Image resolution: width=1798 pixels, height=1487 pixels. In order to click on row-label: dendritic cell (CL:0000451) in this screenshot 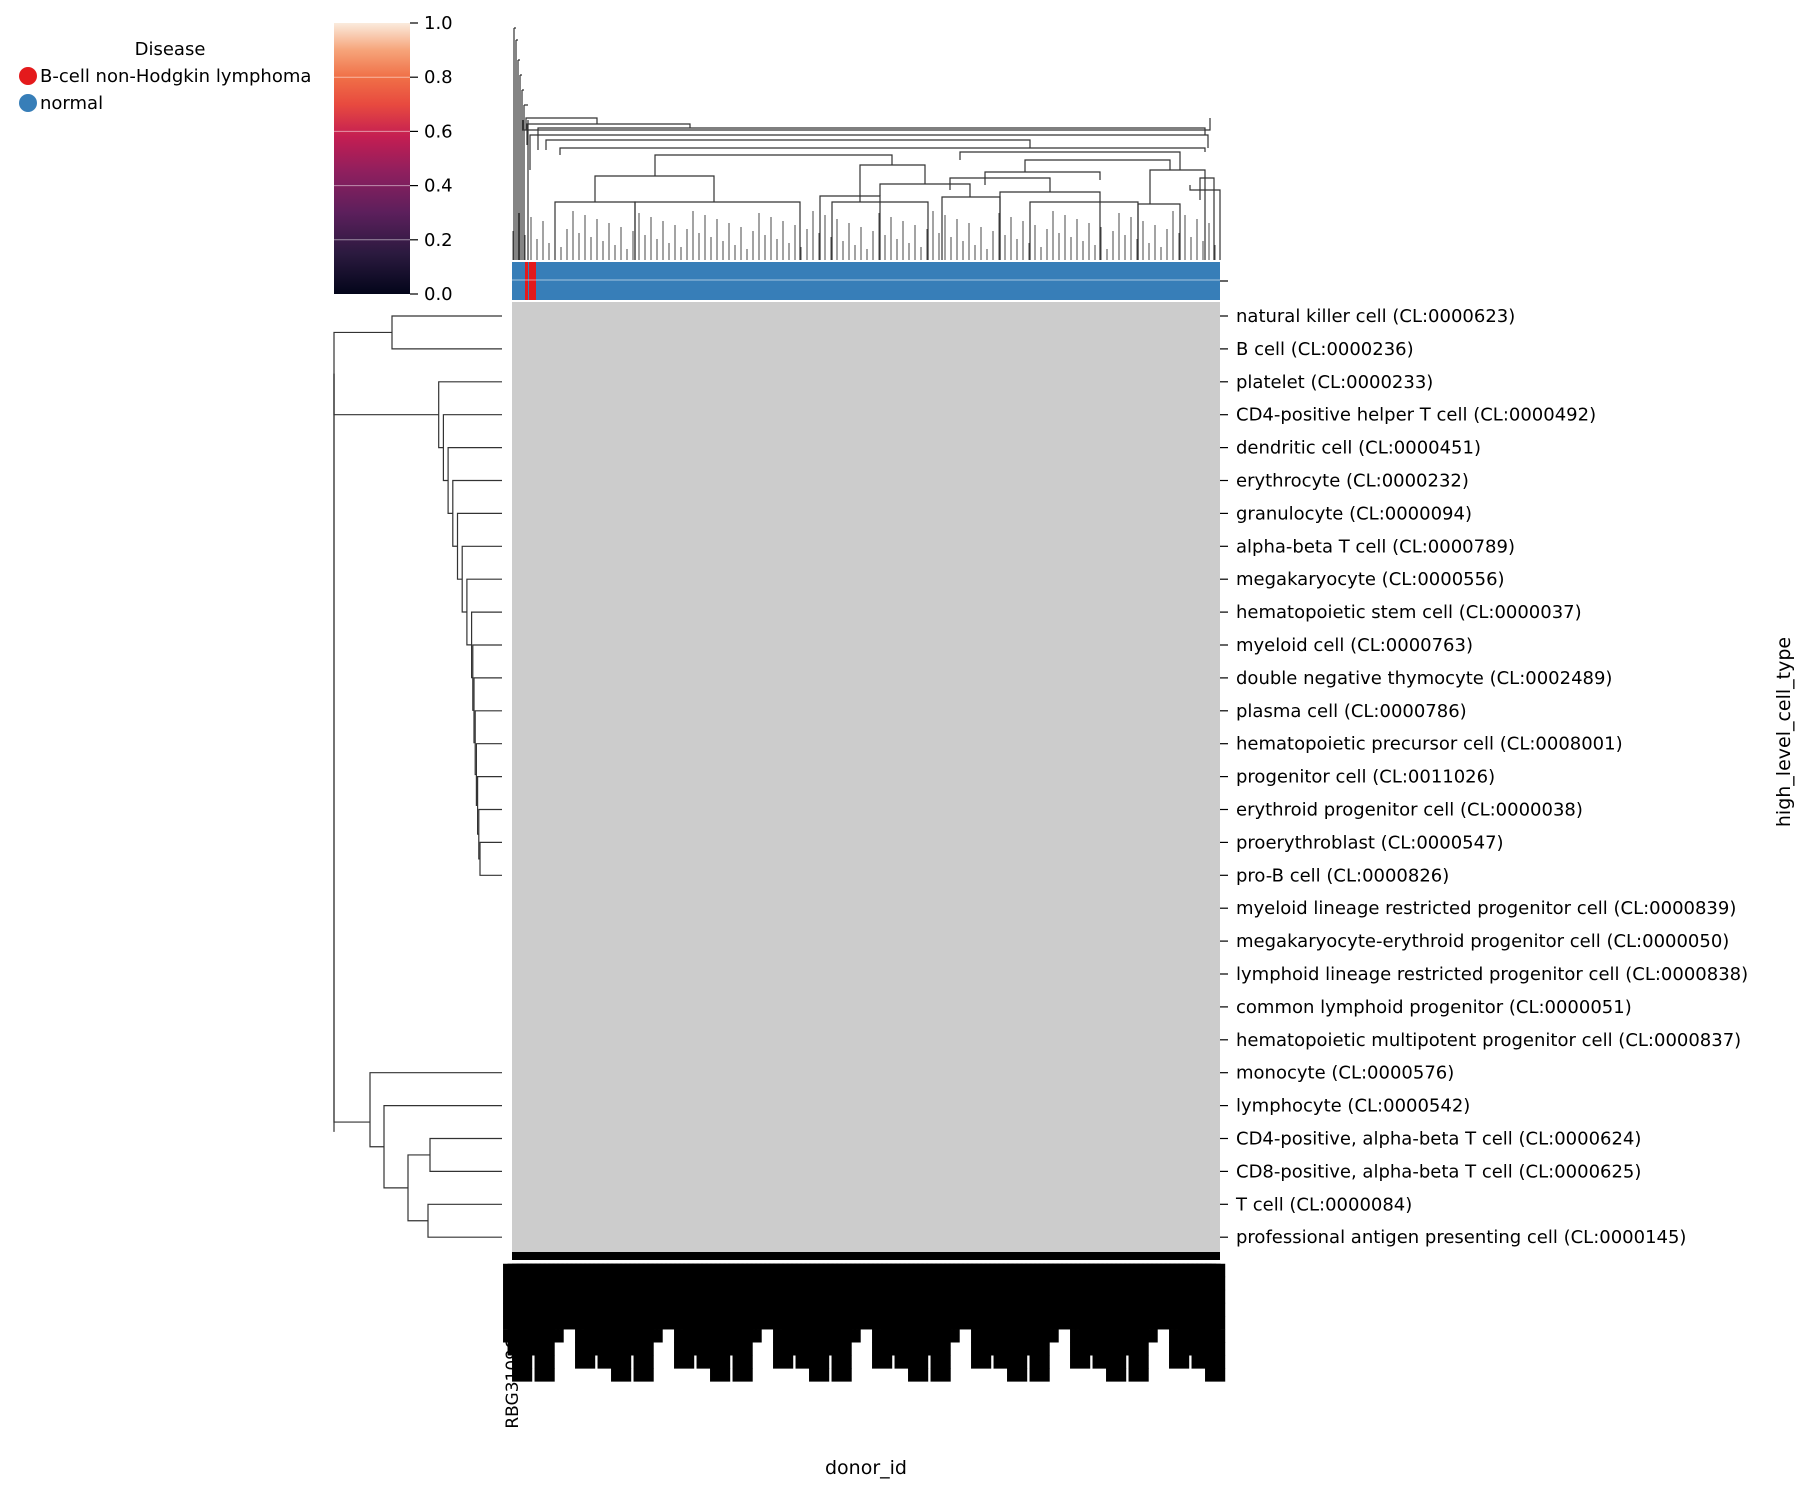, I will do `click(1358, 448)`.